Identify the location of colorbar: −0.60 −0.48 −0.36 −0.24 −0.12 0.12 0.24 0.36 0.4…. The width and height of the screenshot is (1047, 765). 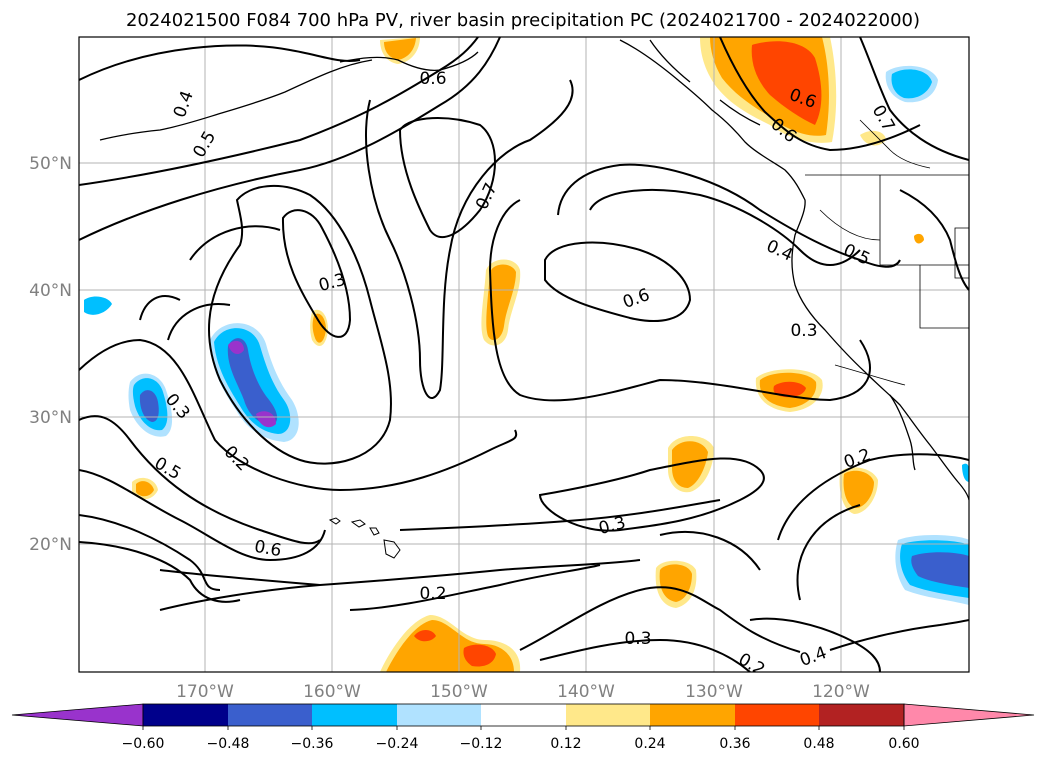
(523, 727).